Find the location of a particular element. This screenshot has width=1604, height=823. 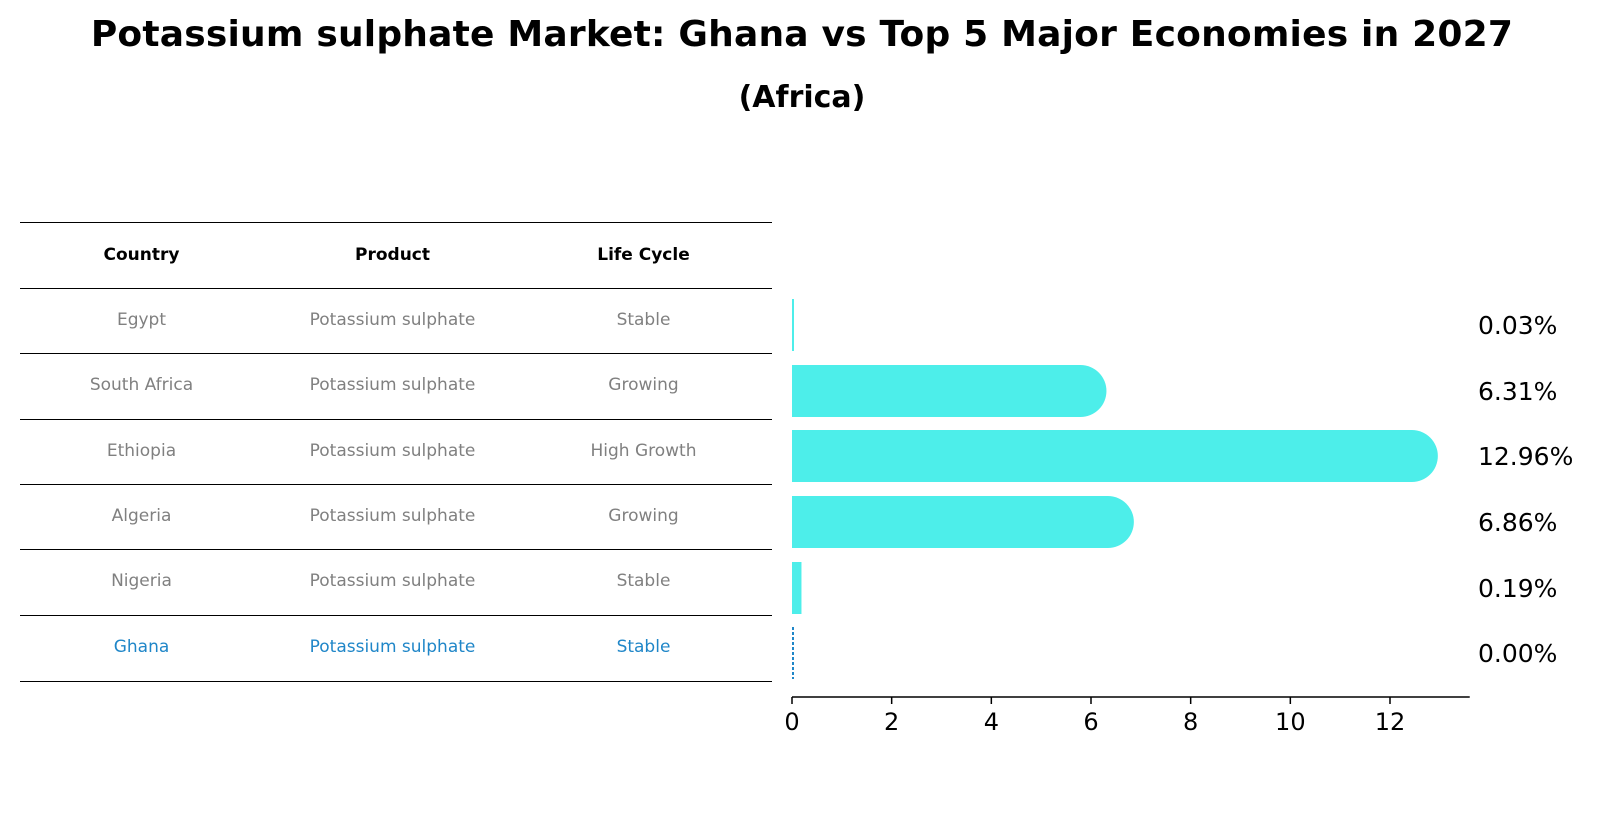

table-cell-life-cycle: High Growth is located at coordinates (643, 451).